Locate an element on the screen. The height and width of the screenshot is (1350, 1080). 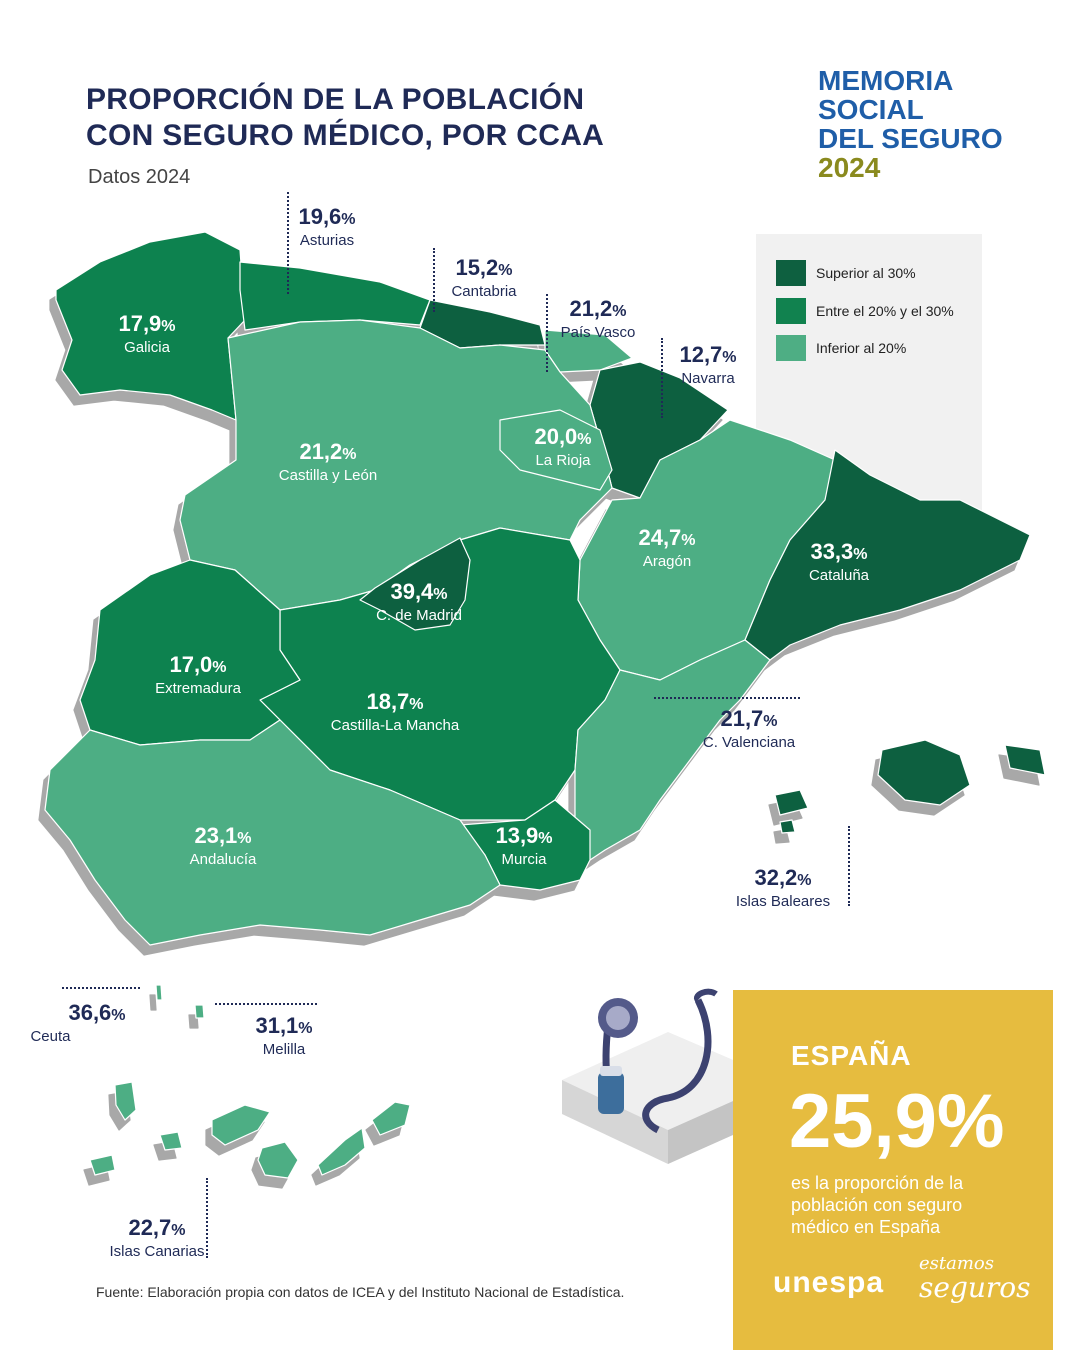
label-madrid: 39,4% C. de Madrid is located at coordinates (419, 602).